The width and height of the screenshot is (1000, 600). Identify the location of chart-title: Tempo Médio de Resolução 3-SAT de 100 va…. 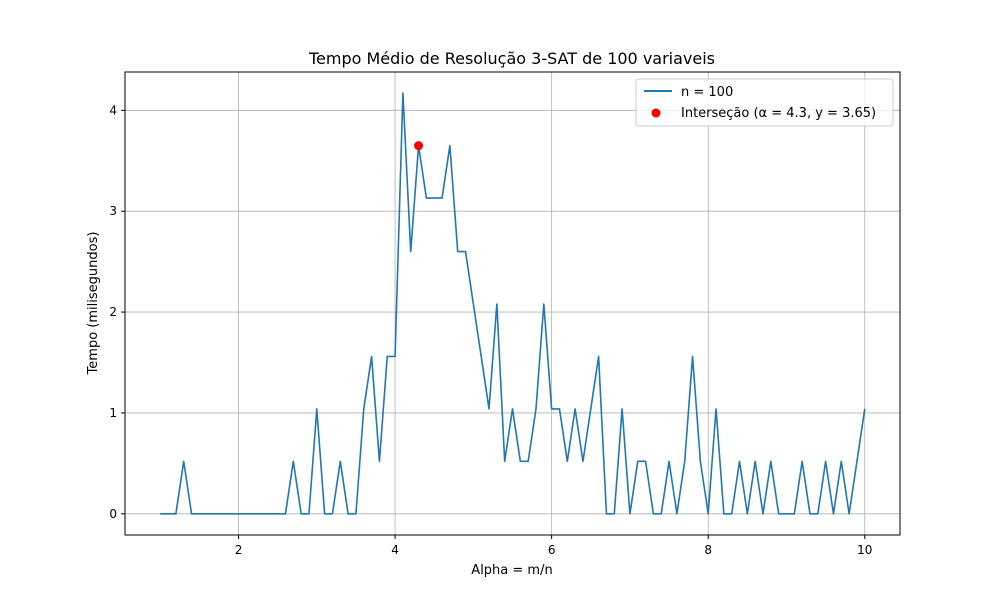
(511, 58).